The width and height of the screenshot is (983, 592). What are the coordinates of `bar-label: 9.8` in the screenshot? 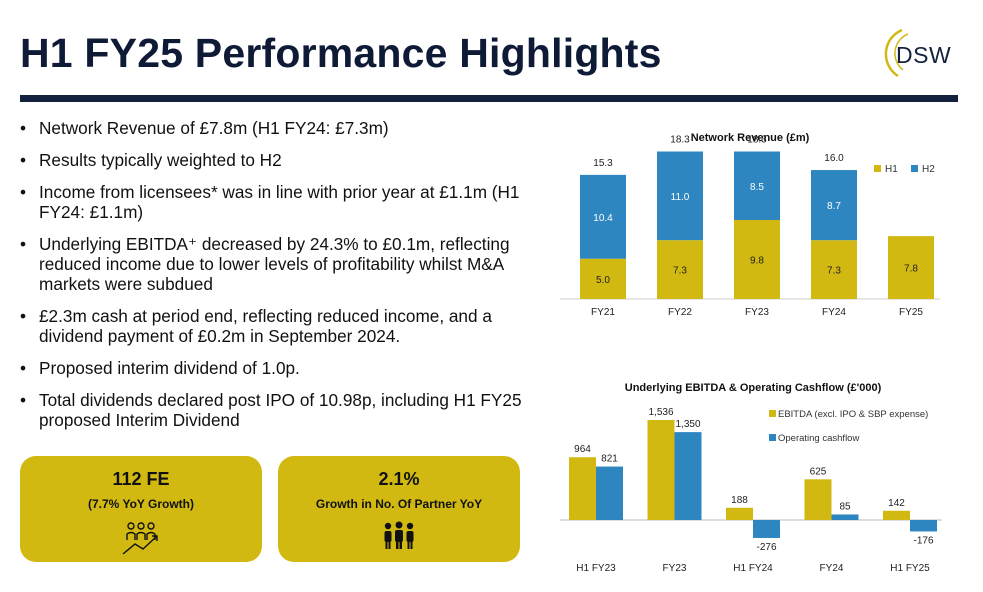 It's located at (757, 261).